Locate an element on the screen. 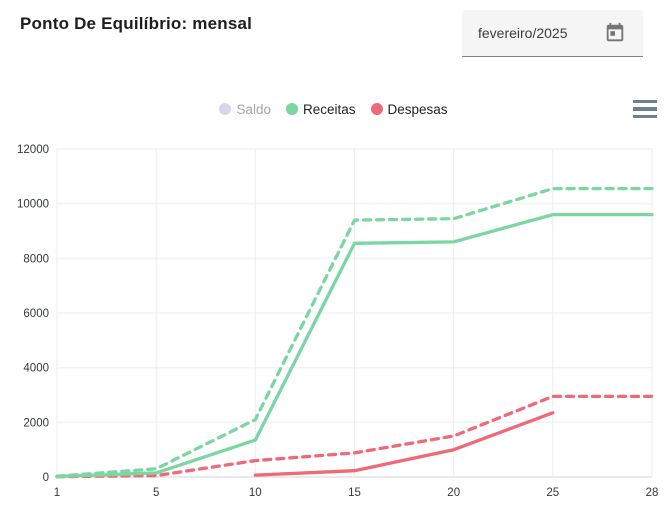 This screenshot has height=516, width=667. x-axis-label: 25 is located at coordinates (552, 493).